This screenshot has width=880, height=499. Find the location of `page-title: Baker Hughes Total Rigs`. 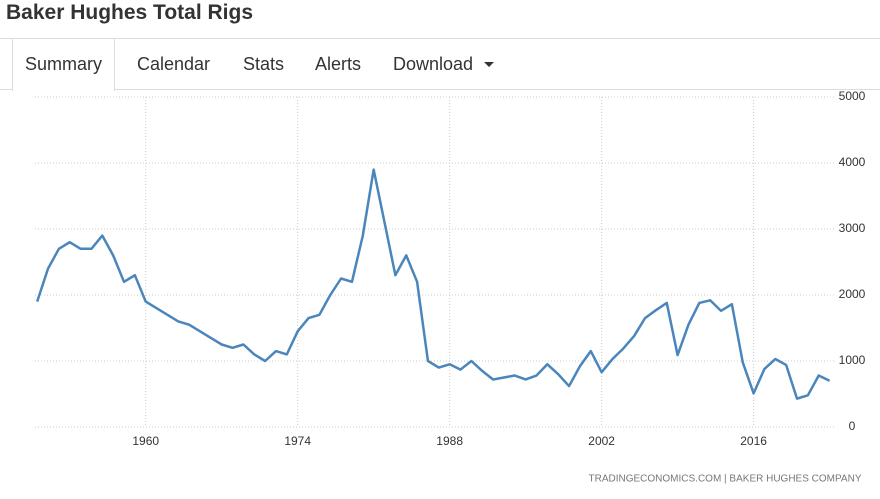

page-title: Baker Hughes Total Rigs is located at coordinates (129, 12).